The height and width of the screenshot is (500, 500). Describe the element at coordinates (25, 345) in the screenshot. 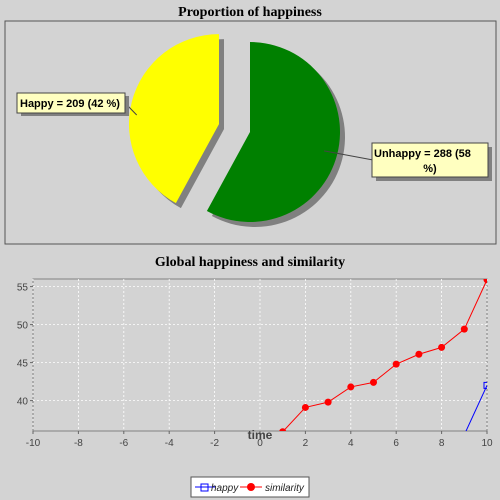

I see `y-axis: 40 45 50 55` at that location.